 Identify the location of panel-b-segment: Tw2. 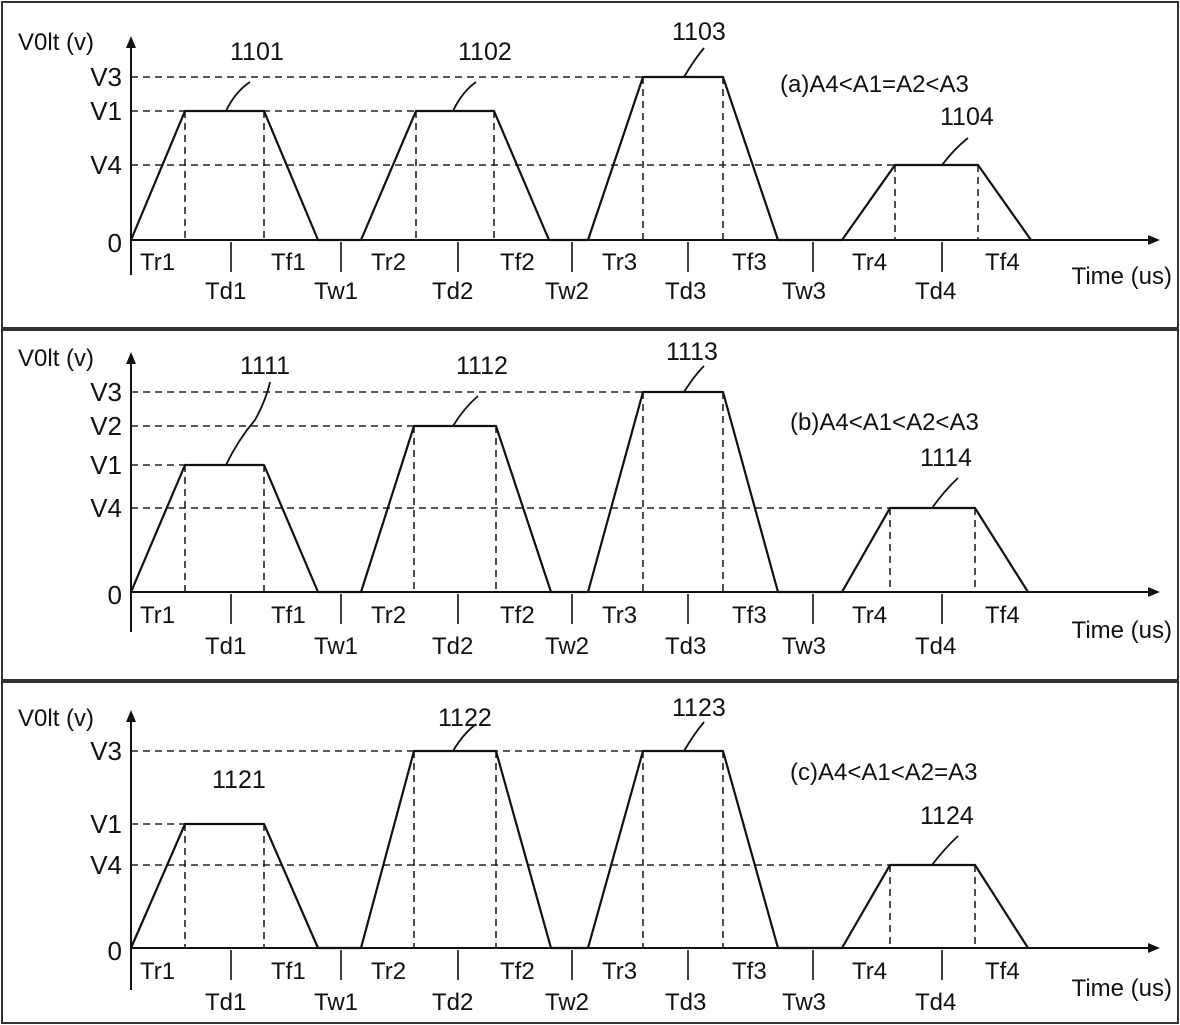
(567, 646).